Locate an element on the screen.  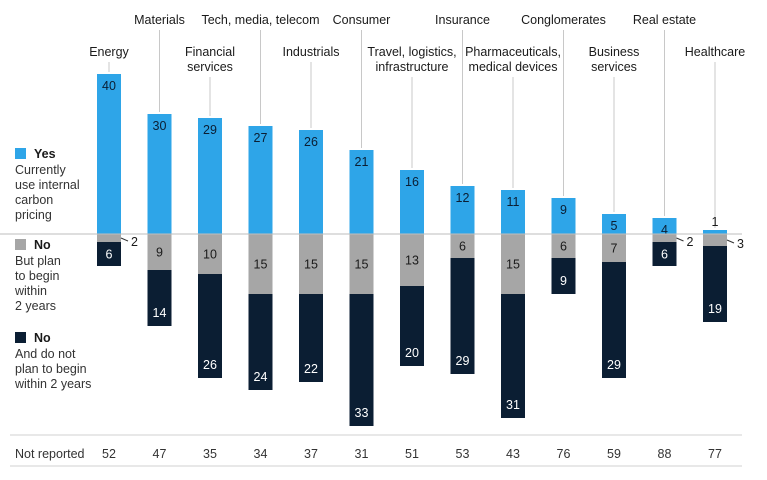
not-reported-label: Not reported is located at coordinates (50, 454).